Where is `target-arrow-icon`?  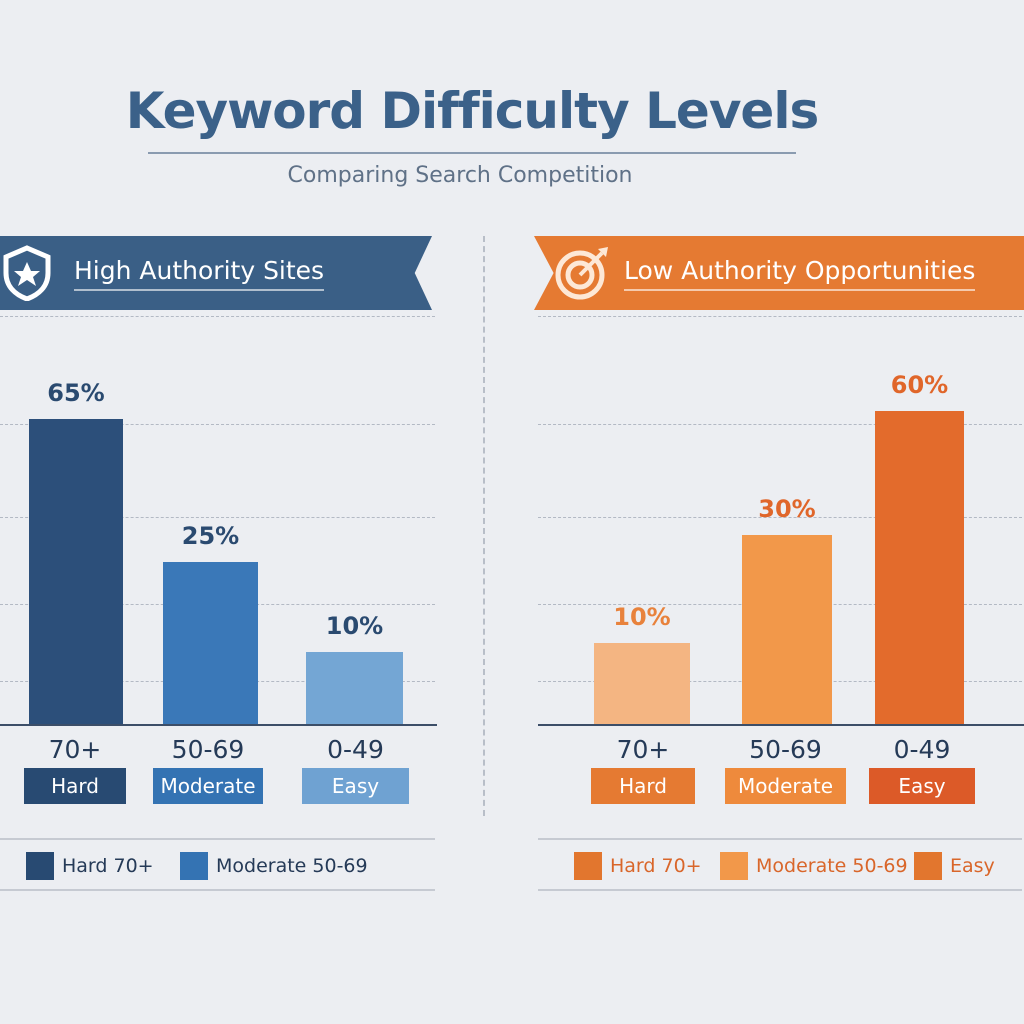 target-arrow-icon is located at coordinates (581, 273).